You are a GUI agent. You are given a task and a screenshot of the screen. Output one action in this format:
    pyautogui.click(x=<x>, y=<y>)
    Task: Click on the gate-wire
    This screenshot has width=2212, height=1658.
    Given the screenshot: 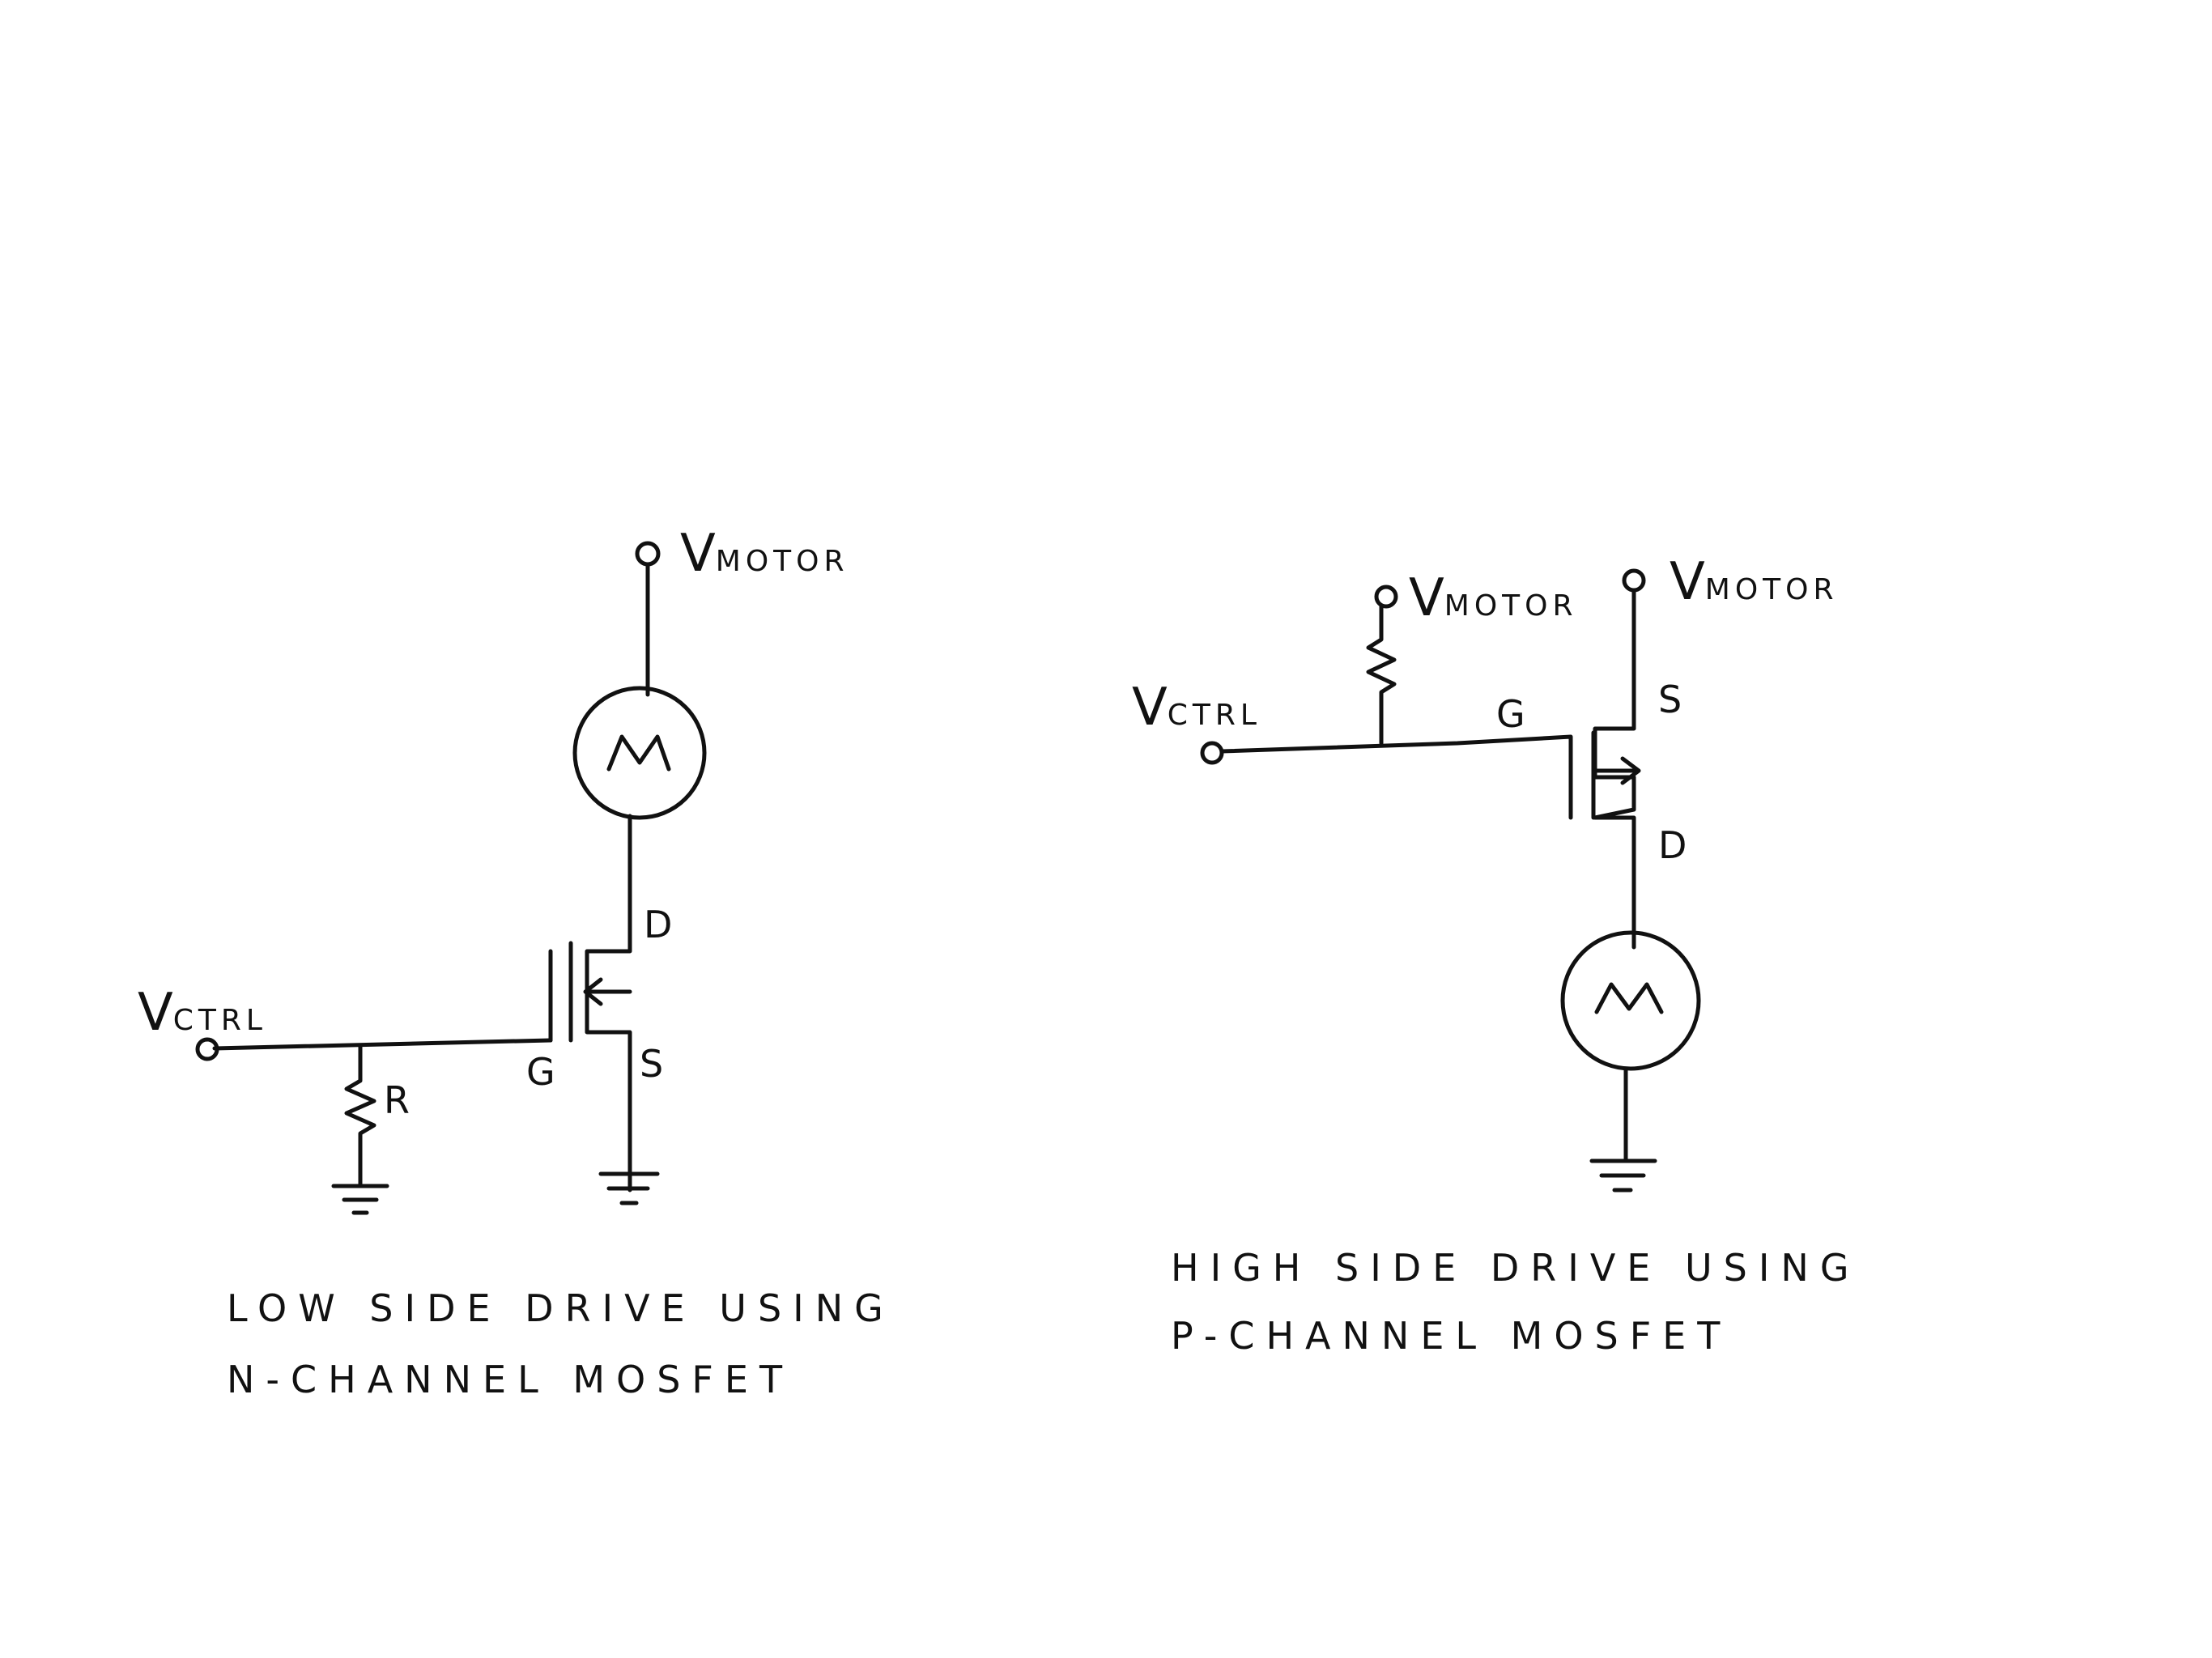 What is the action you would take?
    pyautogui.click(x=383, y=1044)
    